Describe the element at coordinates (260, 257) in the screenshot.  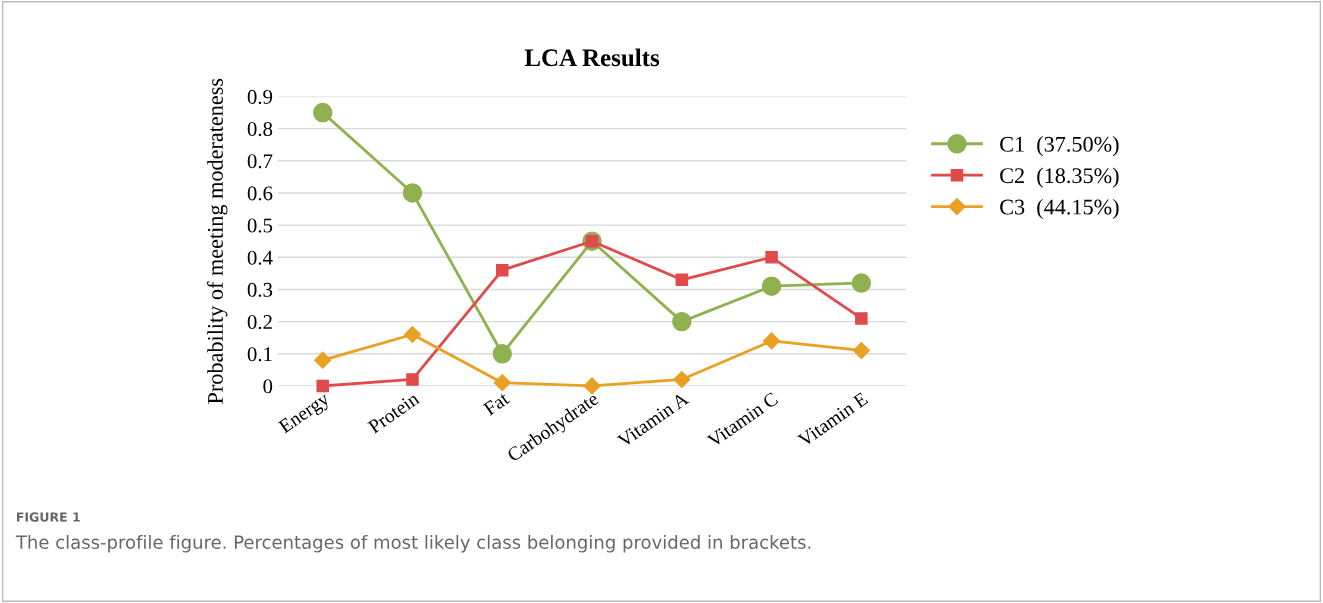
I see `y-tick-label: 0.4` at that location.